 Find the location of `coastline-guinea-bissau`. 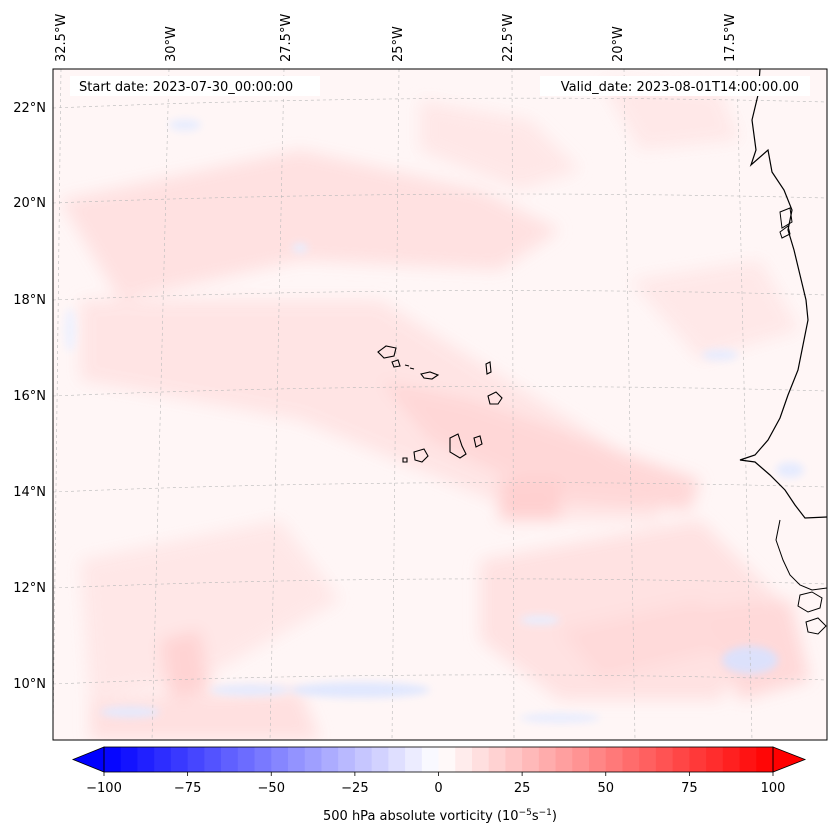

coastline-guinea-bissau is located at coordinates (801, 555).